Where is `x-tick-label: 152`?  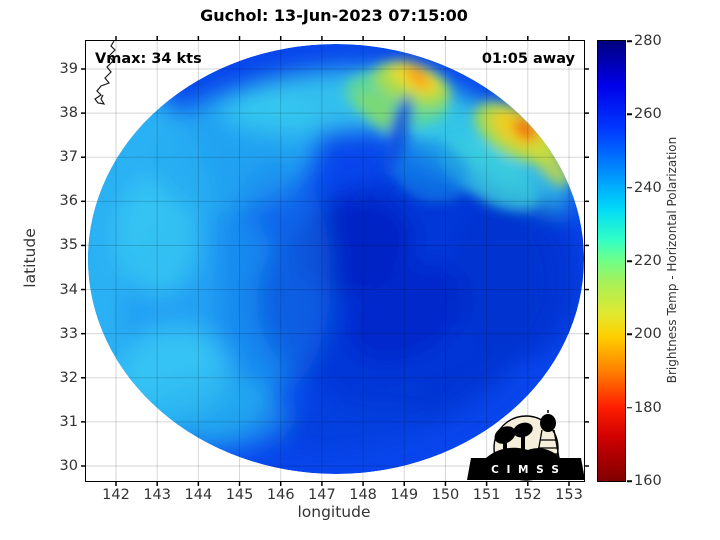 x-tick-label: 152 is located at coordinates (527, 495).